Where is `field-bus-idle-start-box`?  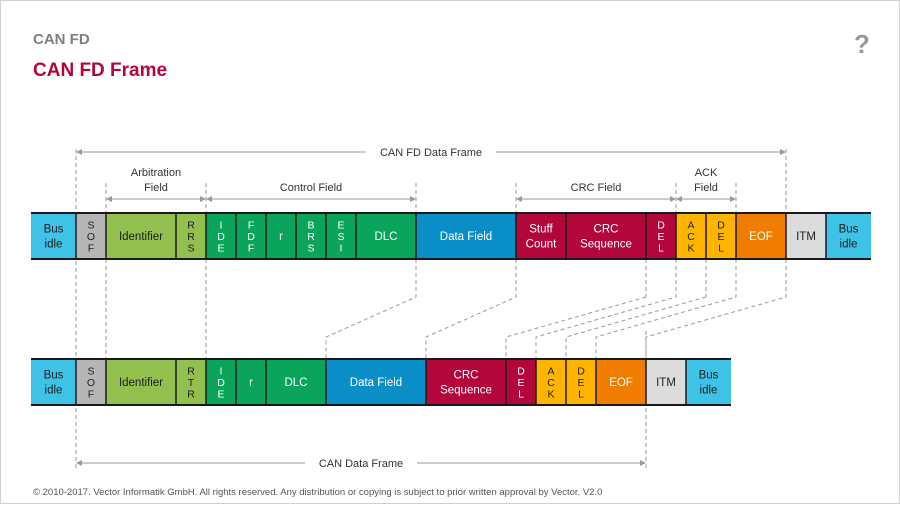 field-bus-idle-start-box is located at coordinates (53, 236).